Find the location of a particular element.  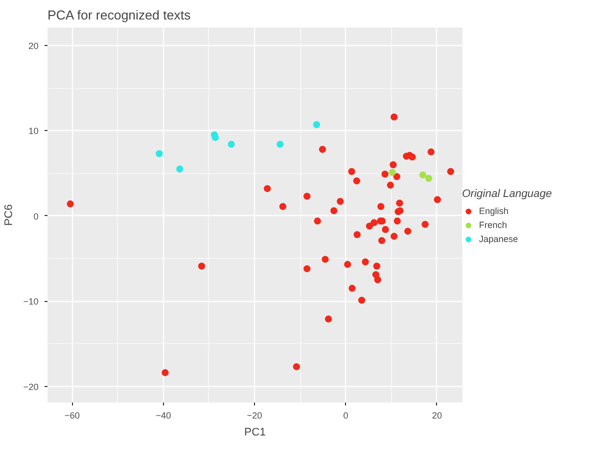

x-axis-title: PC1 is located at coordinates (255, 432).